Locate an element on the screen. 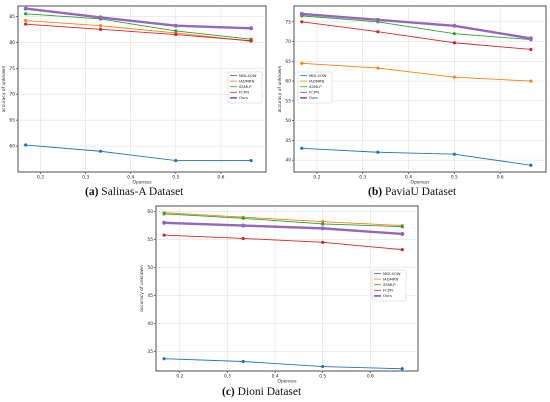  y-tick-label: 80 is located at coordinates (12, 43).